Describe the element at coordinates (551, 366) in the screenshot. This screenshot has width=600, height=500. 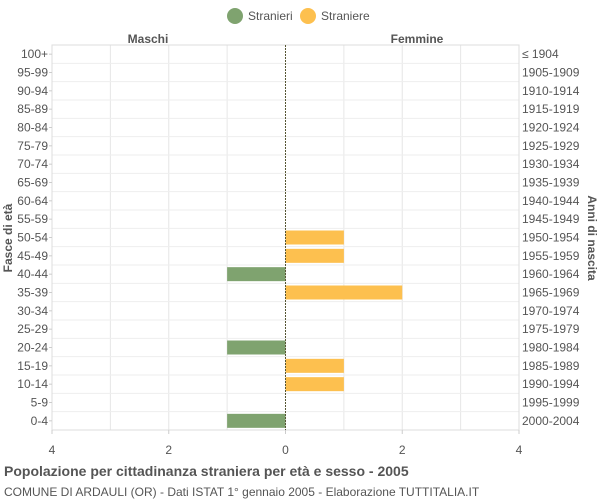
I see `birth-year-label: 1985-1989` at that location.